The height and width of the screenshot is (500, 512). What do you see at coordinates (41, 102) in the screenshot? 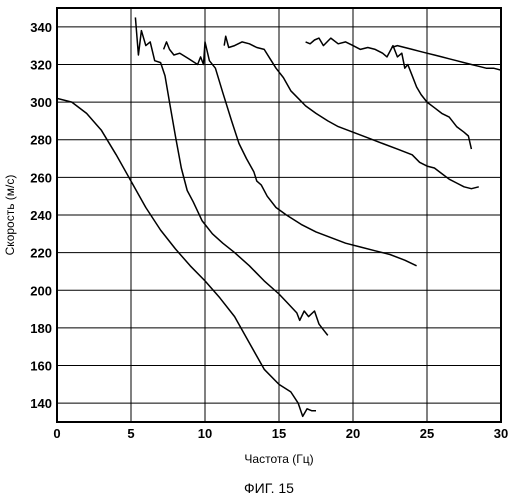
I see `y-tick-label: 300` at bounding box center [41, 102].